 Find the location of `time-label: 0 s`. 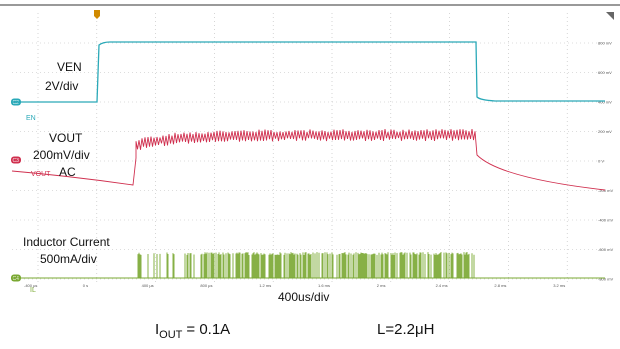

time-label: 0 s is located at coordinates (85, 285).